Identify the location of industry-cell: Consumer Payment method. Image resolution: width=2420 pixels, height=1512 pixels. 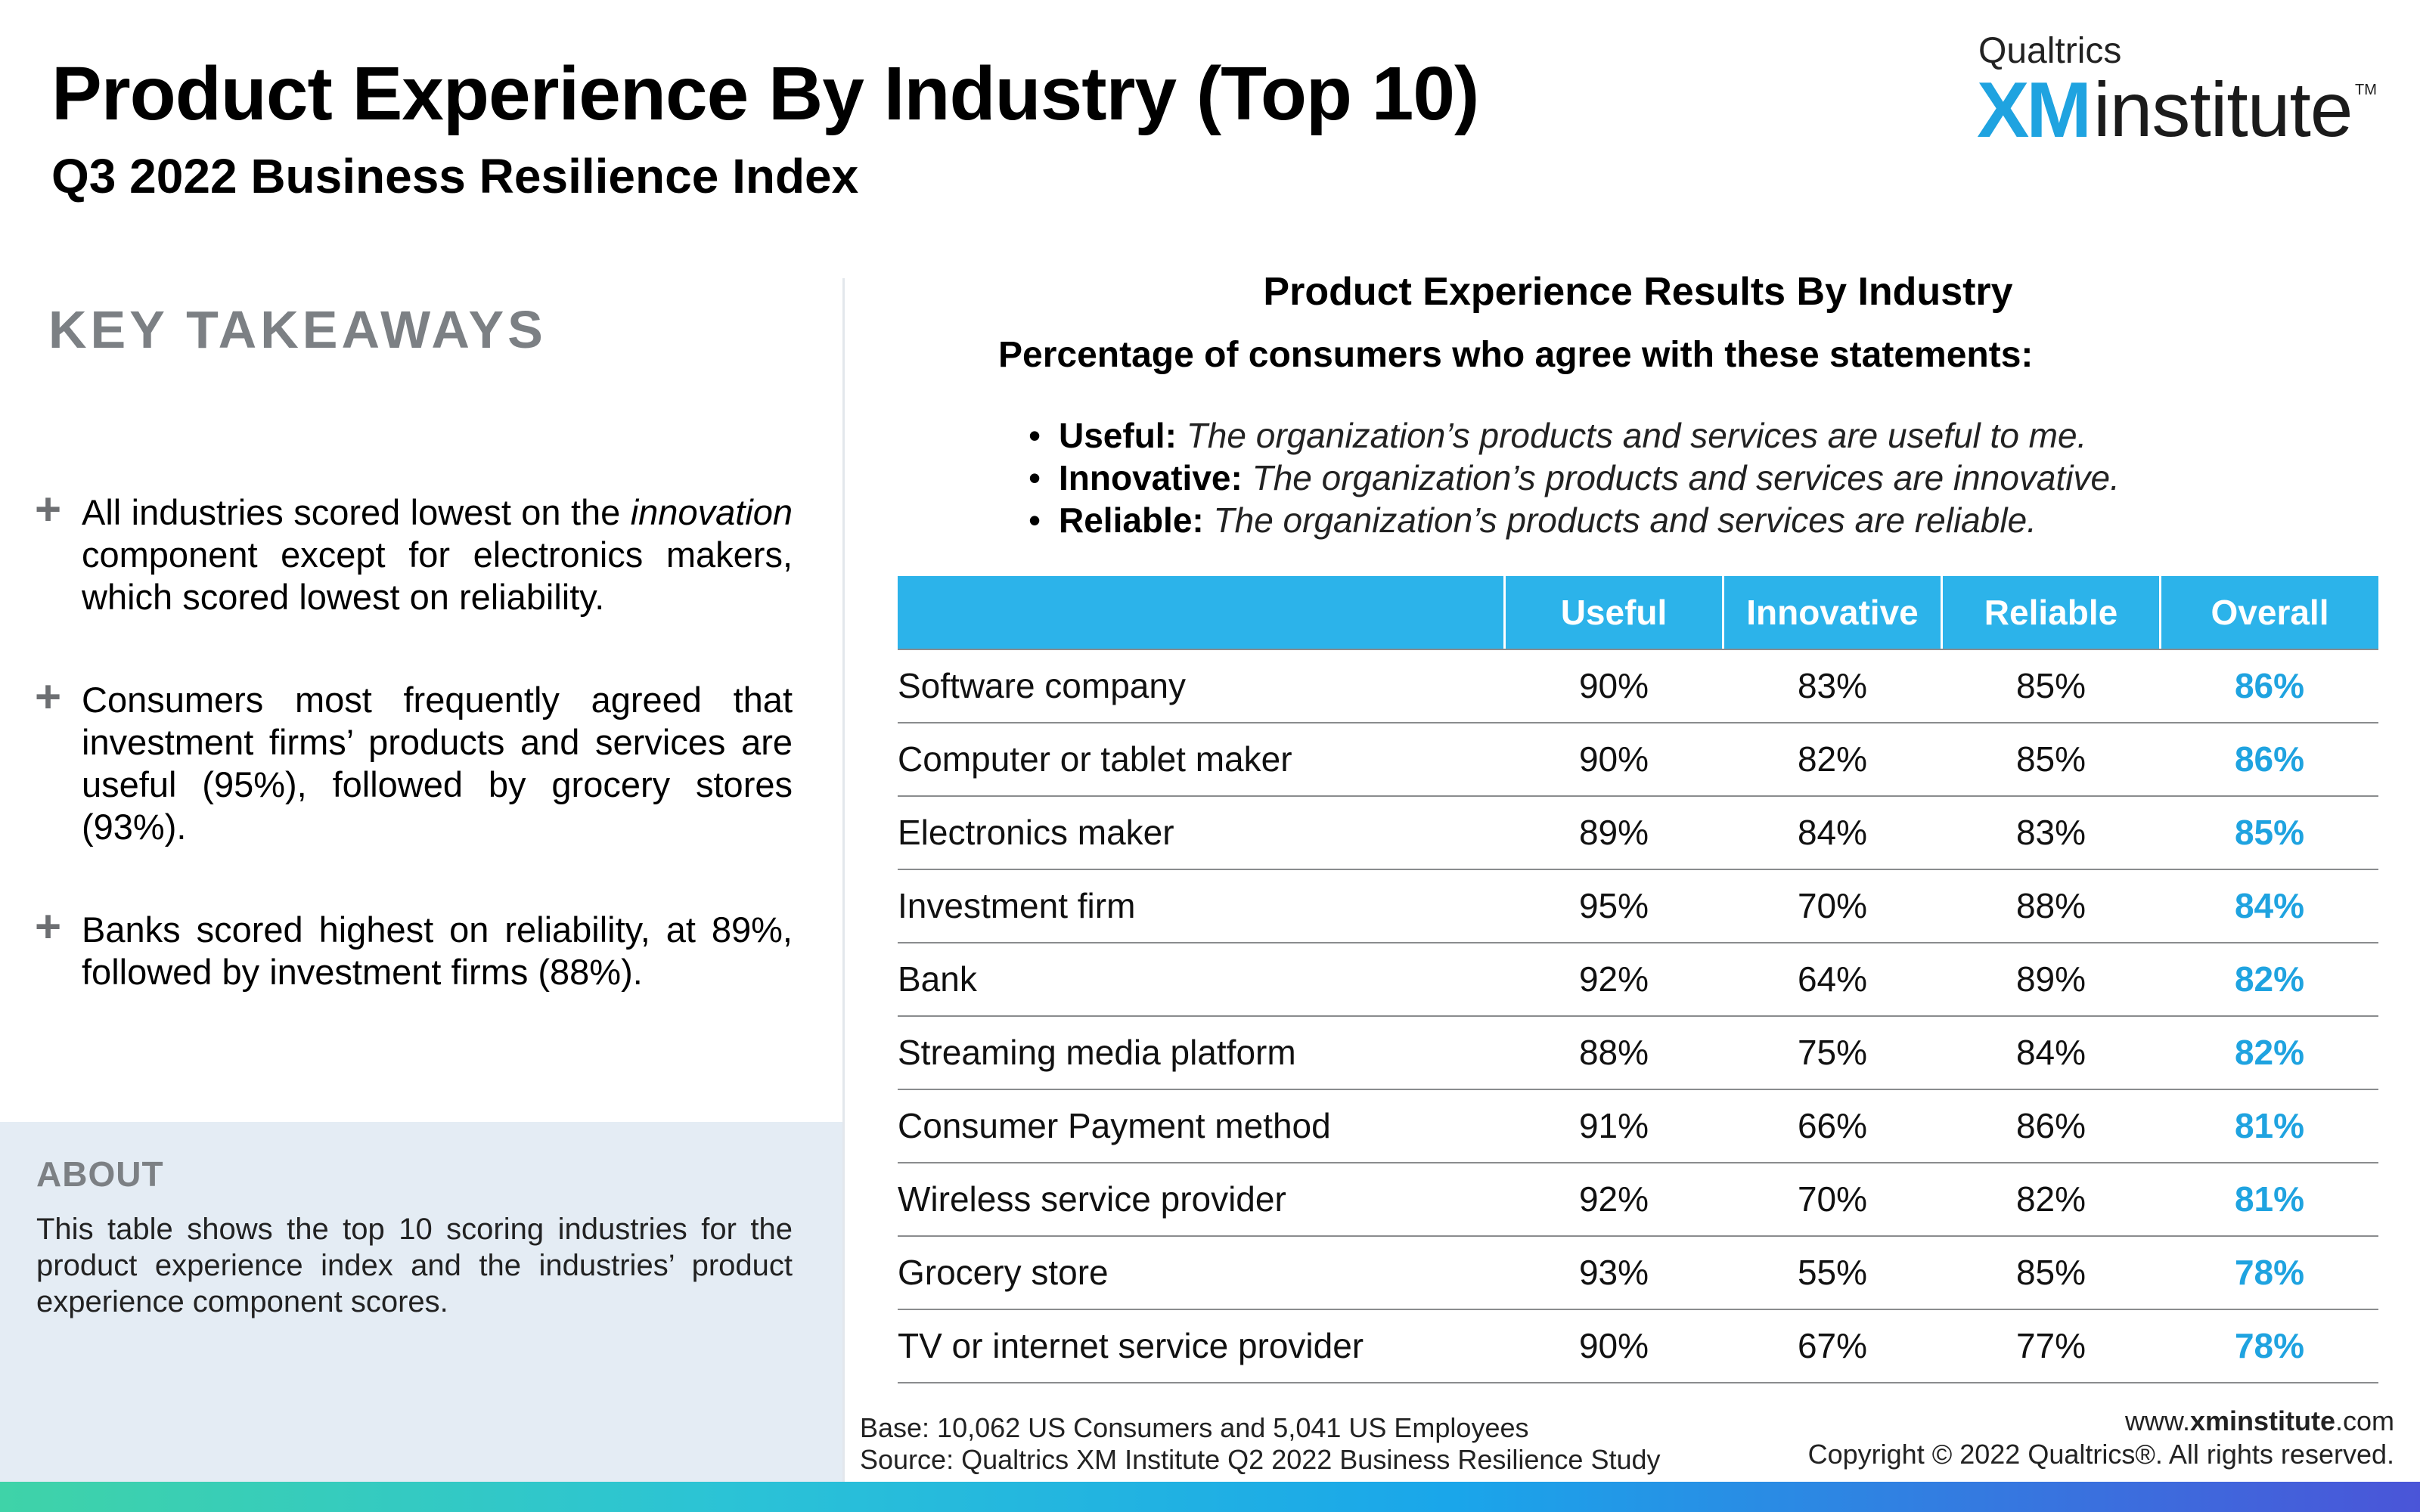
(1114, 1125).